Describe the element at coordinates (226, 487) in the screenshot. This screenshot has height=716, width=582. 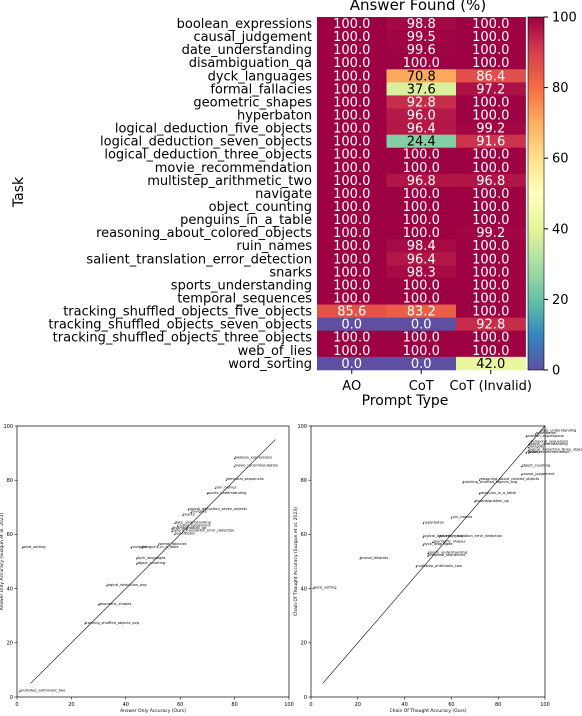
I see `data-point-label: ruin_names` at that location.